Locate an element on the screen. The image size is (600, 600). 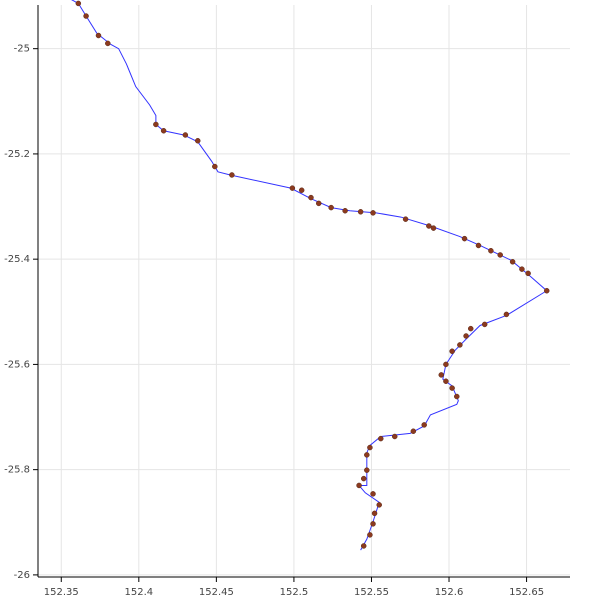
y-tick-label: -25.2 is located at coordinates (17, 154).